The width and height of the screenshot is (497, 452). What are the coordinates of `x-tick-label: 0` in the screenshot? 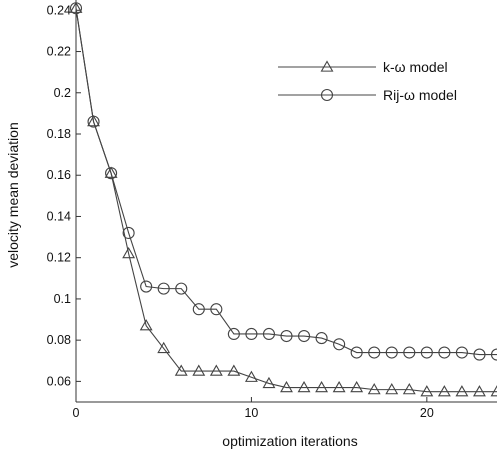 It's located at (76, 413).